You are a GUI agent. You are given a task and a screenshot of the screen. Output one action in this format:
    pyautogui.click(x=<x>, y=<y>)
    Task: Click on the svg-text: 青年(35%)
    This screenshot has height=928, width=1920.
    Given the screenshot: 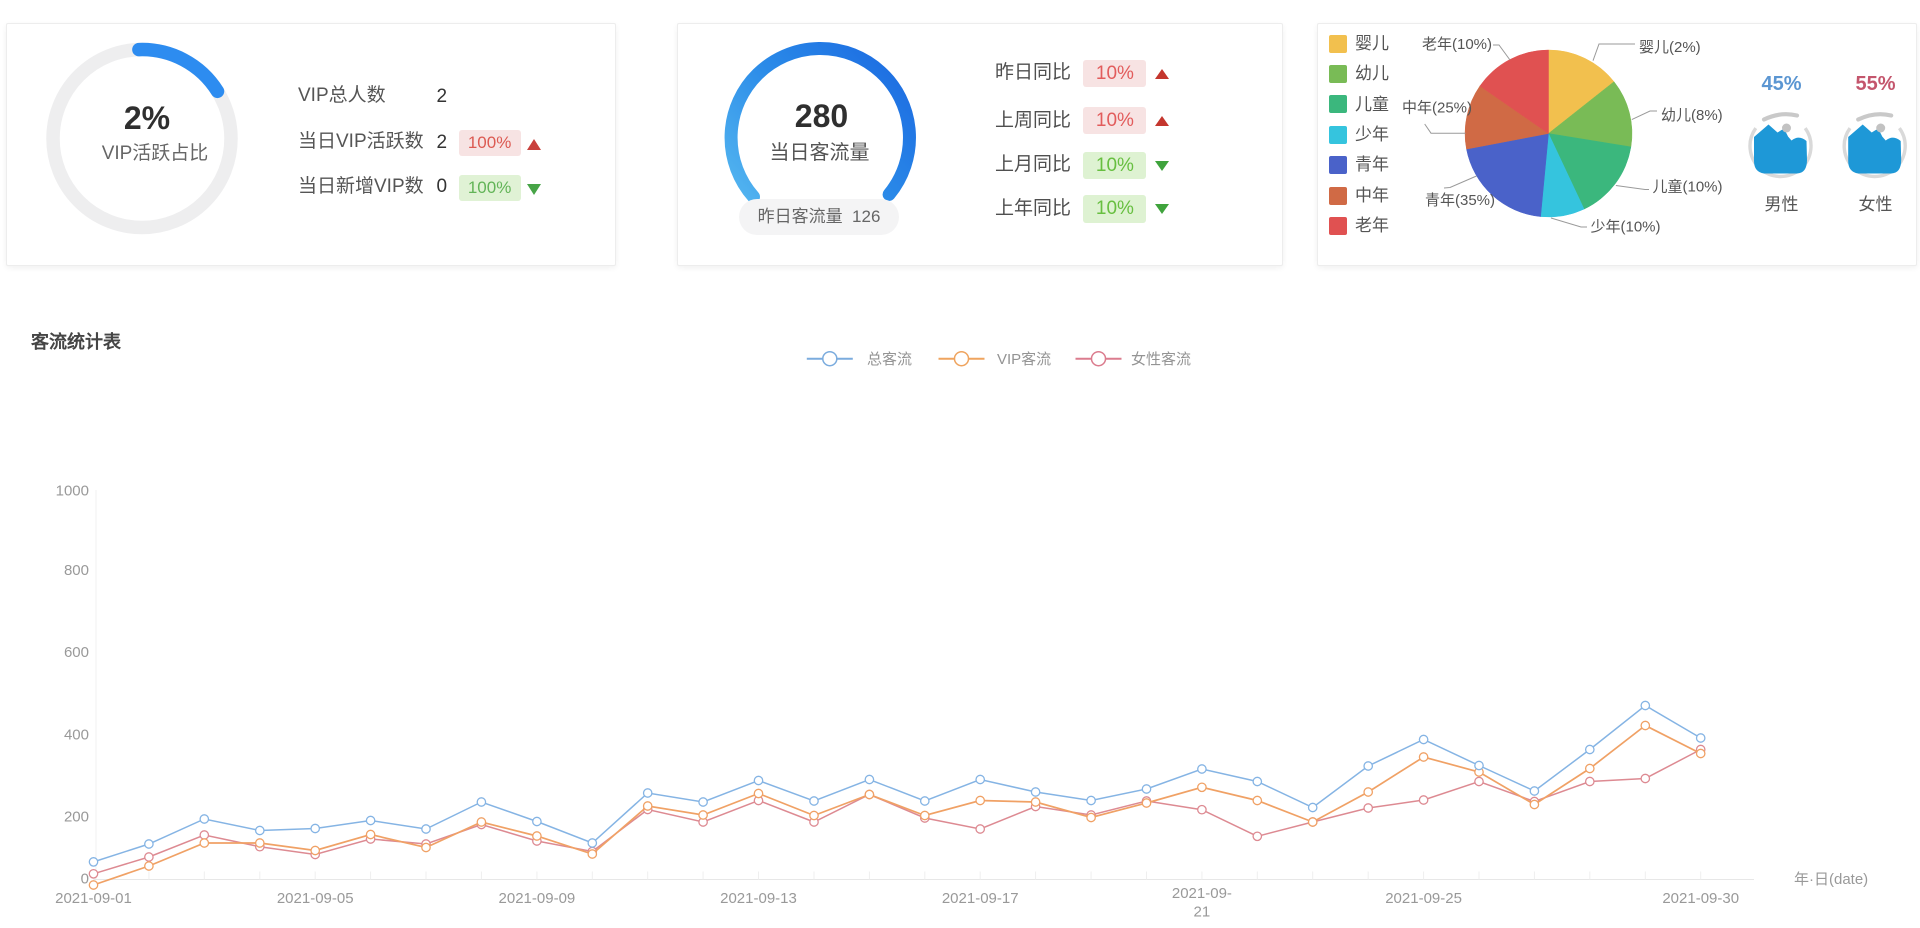 What is the action you would take?
    pyautogui.click(x=1460, y=200)
    